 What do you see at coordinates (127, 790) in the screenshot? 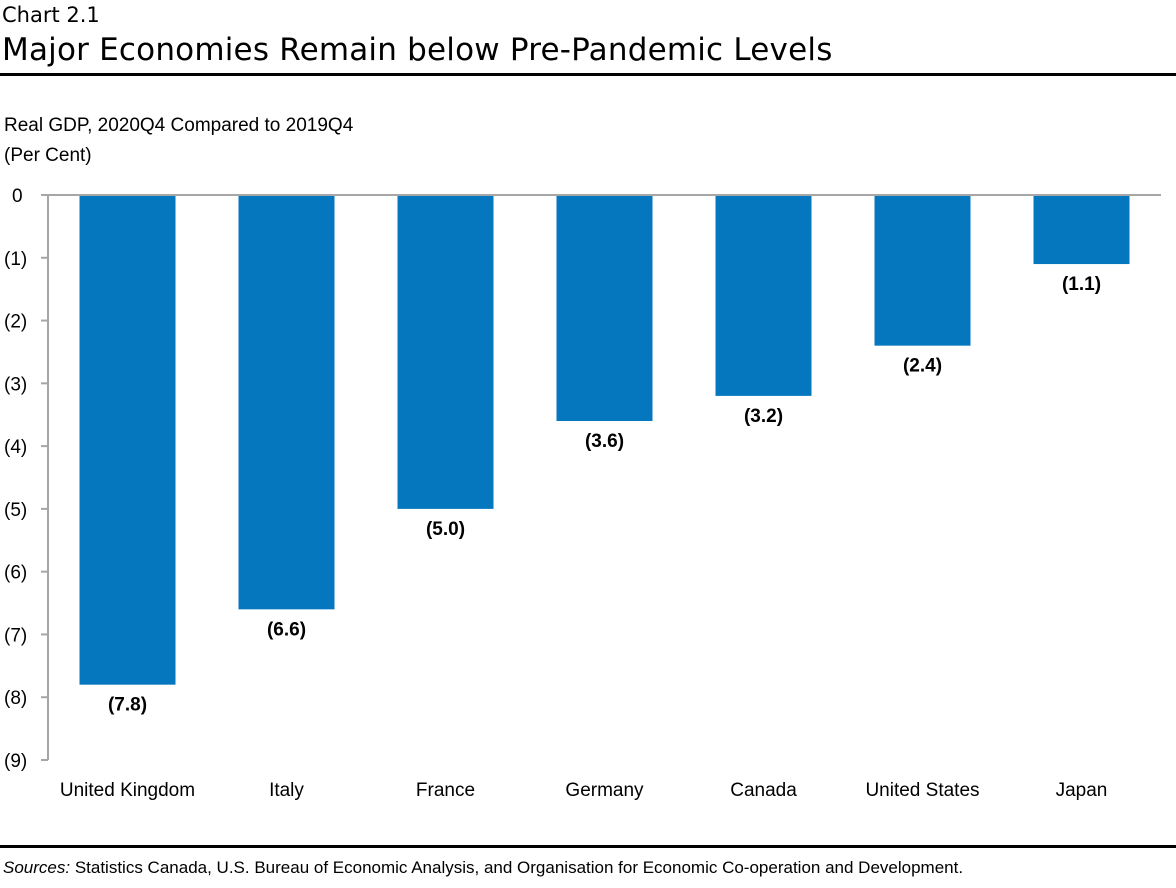
I see `x-tick-label: United Kingdom` at bounding box center [127, 790].